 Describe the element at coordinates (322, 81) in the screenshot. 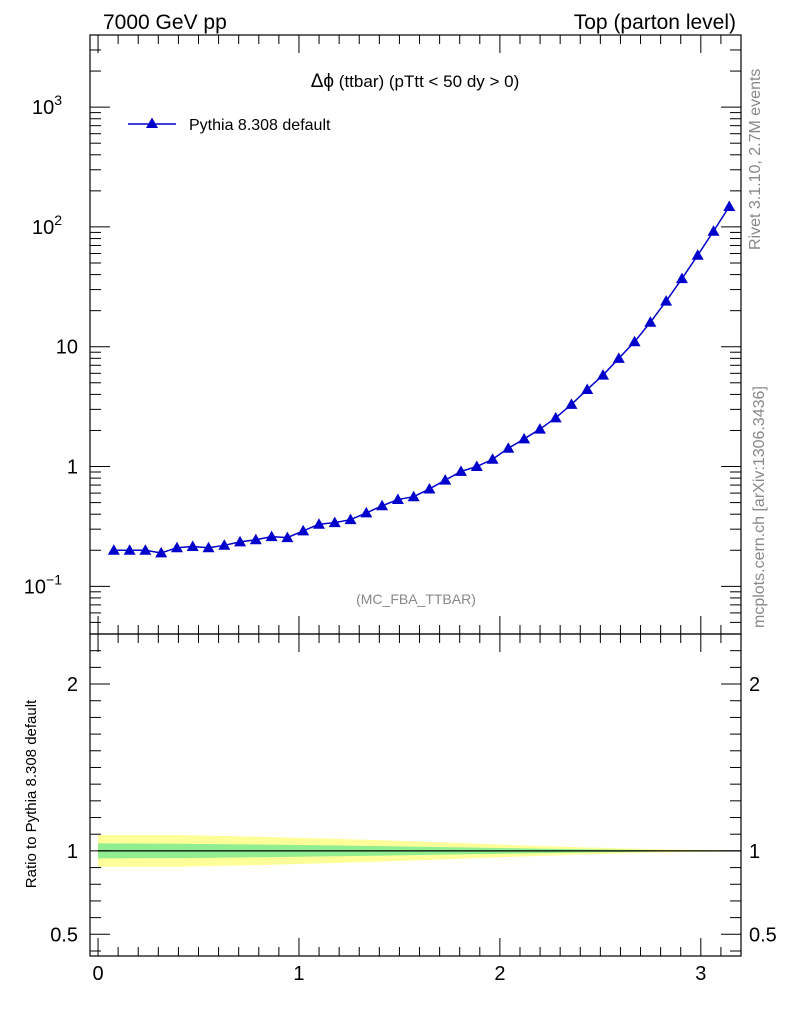

I see `title-symbol: Δϕ` at that location.